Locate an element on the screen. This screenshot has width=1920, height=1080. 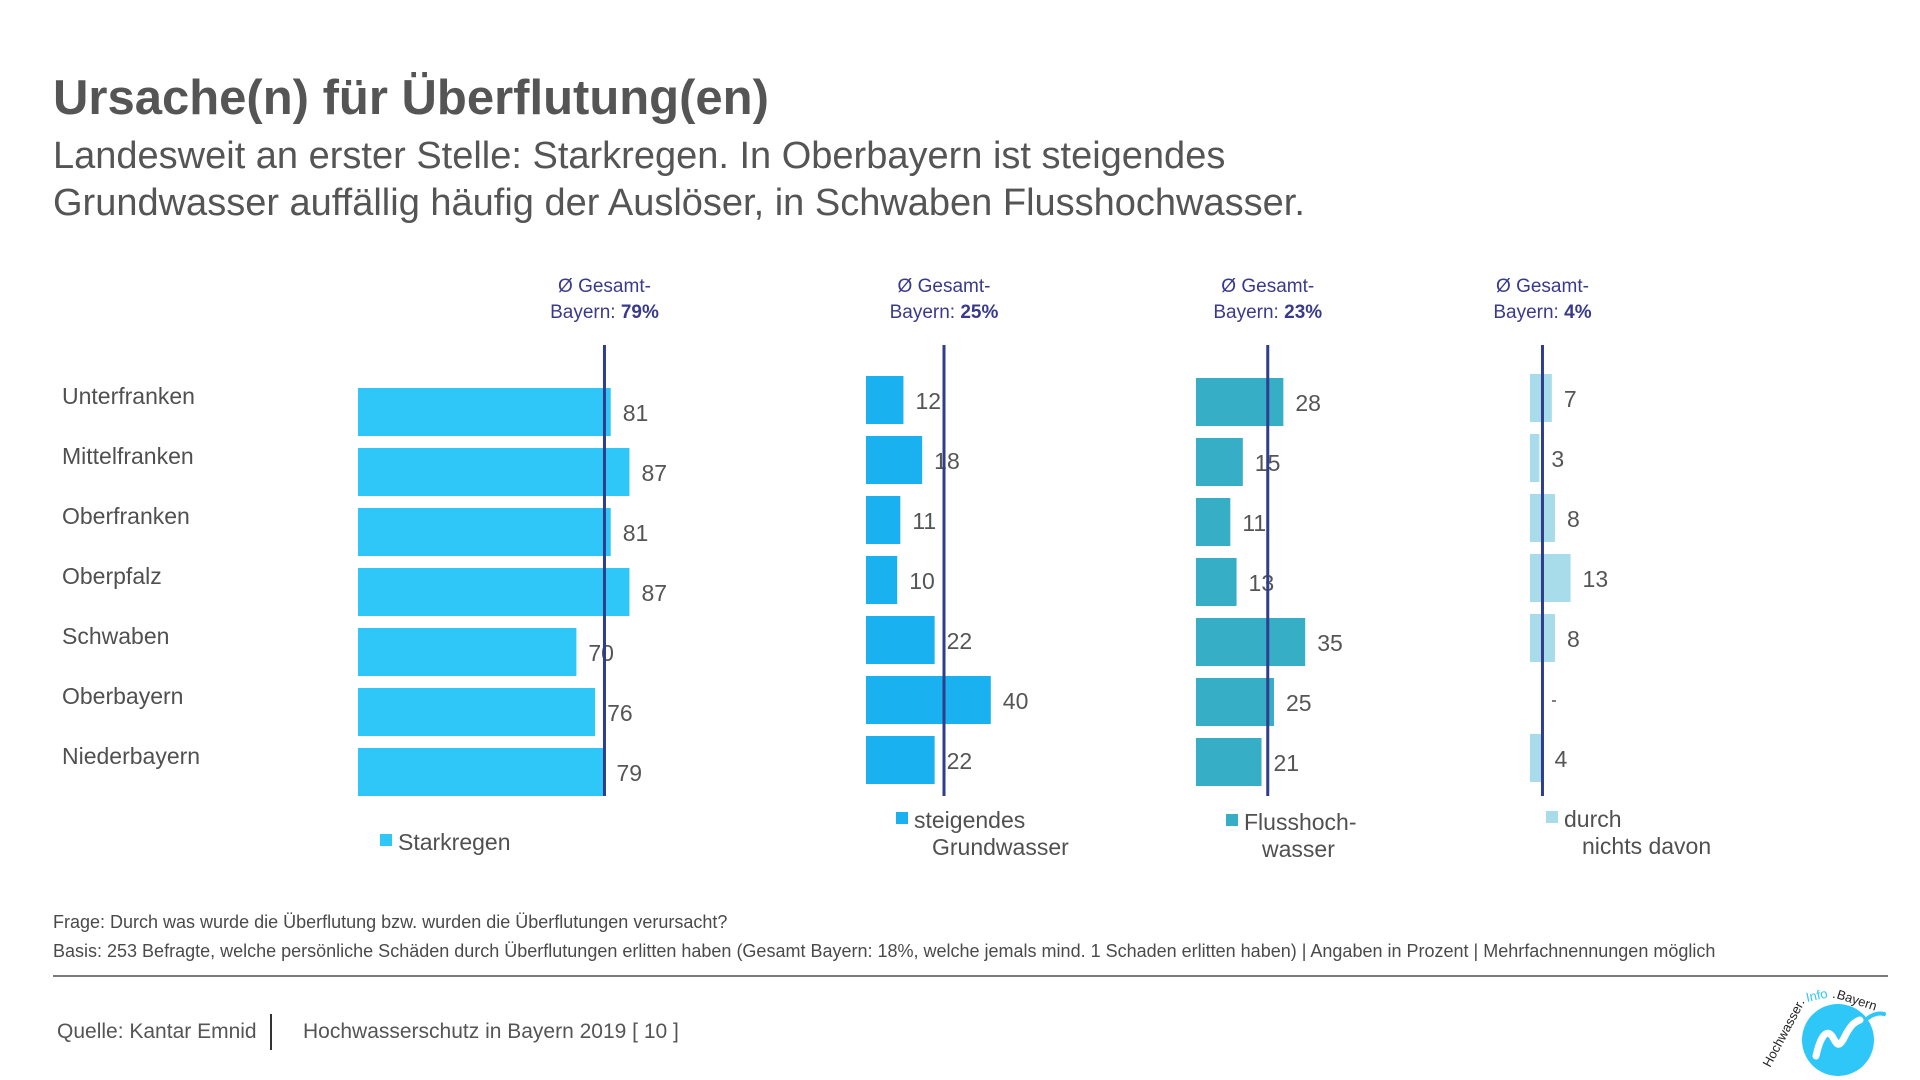
data-label: 28 is located at coordinates (1308, 403).